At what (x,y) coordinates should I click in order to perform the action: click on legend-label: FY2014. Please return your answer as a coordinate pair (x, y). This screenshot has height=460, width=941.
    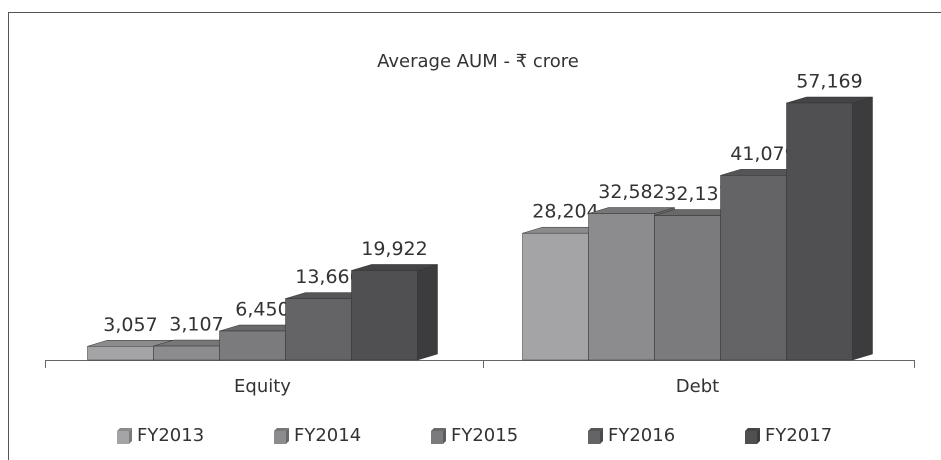
    Looking at the image, I should click on (327, 435).